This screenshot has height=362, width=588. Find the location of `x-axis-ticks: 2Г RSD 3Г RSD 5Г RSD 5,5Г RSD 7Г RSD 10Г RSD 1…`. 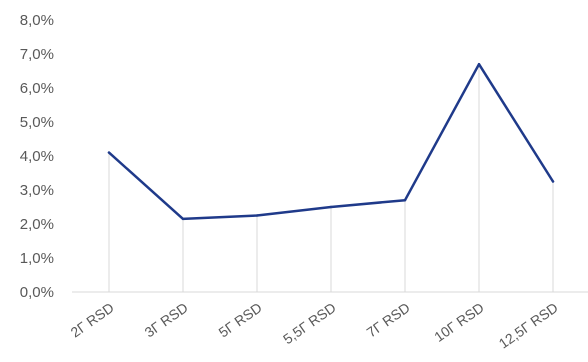

x-axis-ticks: 2Г RSD 3Г RSD 5Г RSD 5,5Г RSD 7Г RSD 10Г RSD 1… is located at coordinates (314, 325).